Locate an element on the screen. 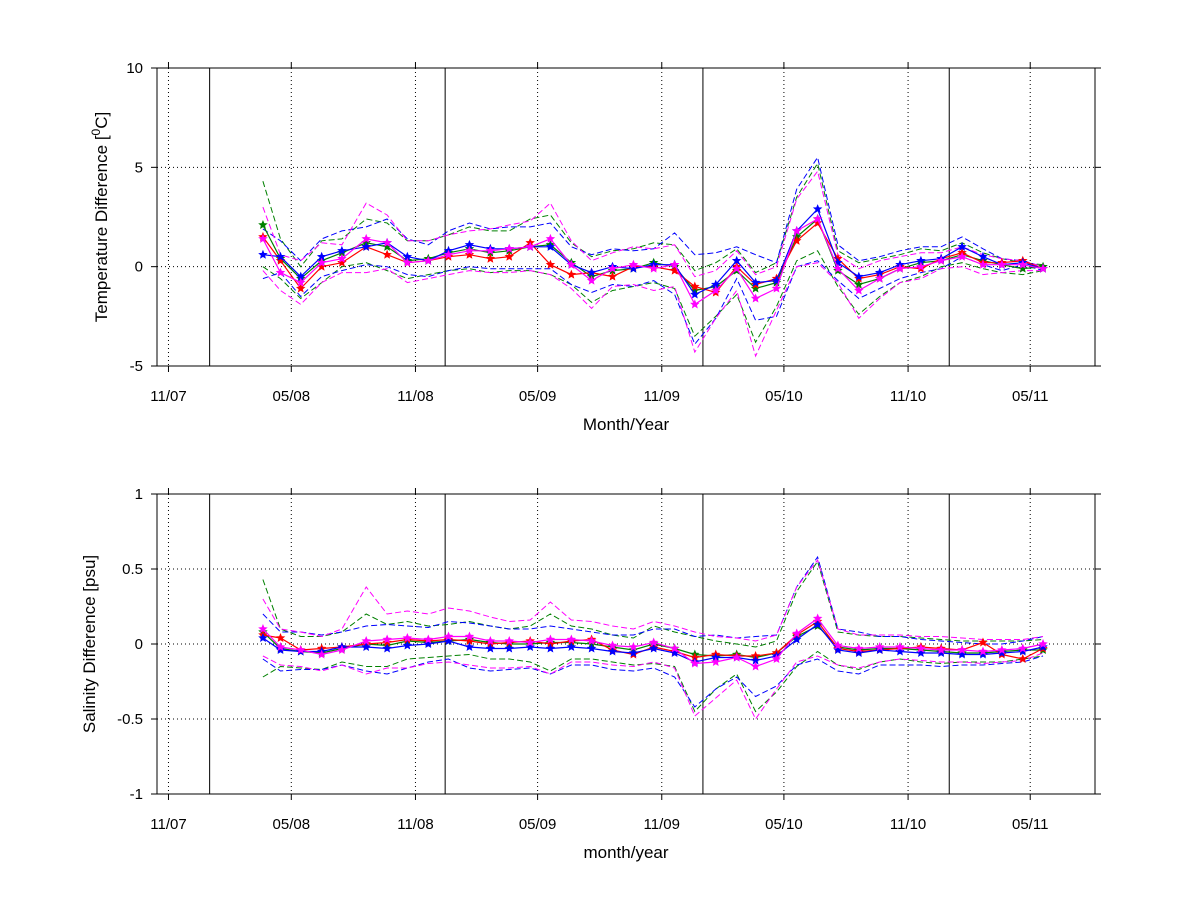  y-tick-label: 10 is located at coordinates (134, 68).